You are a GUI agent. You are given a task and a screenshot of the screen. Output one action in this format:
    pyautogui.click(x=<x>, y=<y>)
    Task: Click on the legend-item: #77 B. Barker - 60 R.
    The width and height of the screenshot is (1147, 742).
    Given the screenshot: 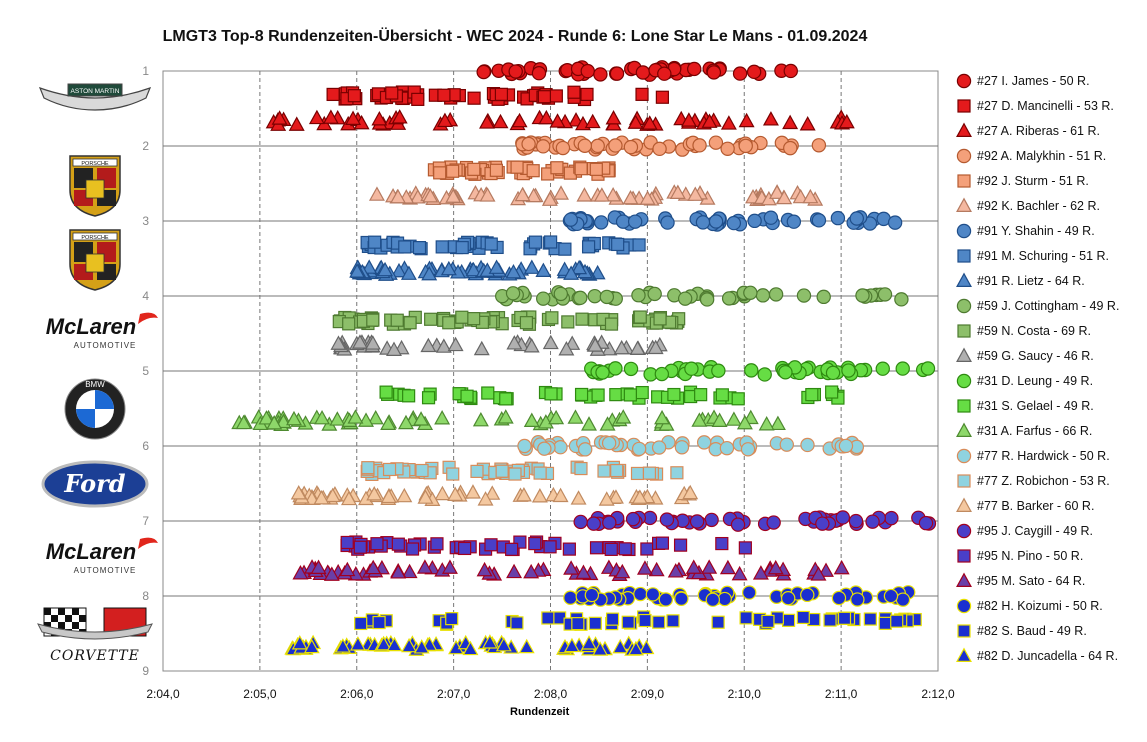 What is the action you would take?
    pyautogui.click(x=1050, y=505)
    